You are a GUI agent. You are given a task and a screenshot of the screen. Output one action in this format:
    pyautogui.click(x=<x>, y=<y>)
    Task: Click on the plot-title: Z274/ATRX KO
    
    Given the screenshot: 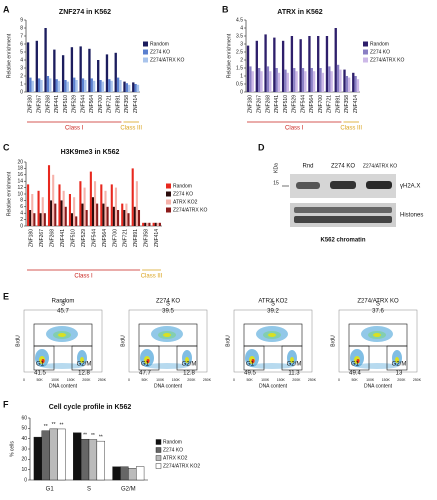 What is the action you would take?
    pyautogui.click(x=378, y=302)
    